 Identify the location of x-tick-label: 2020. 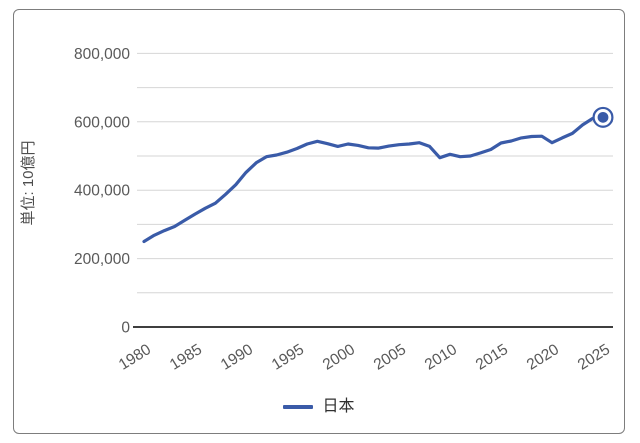
(543, 357).